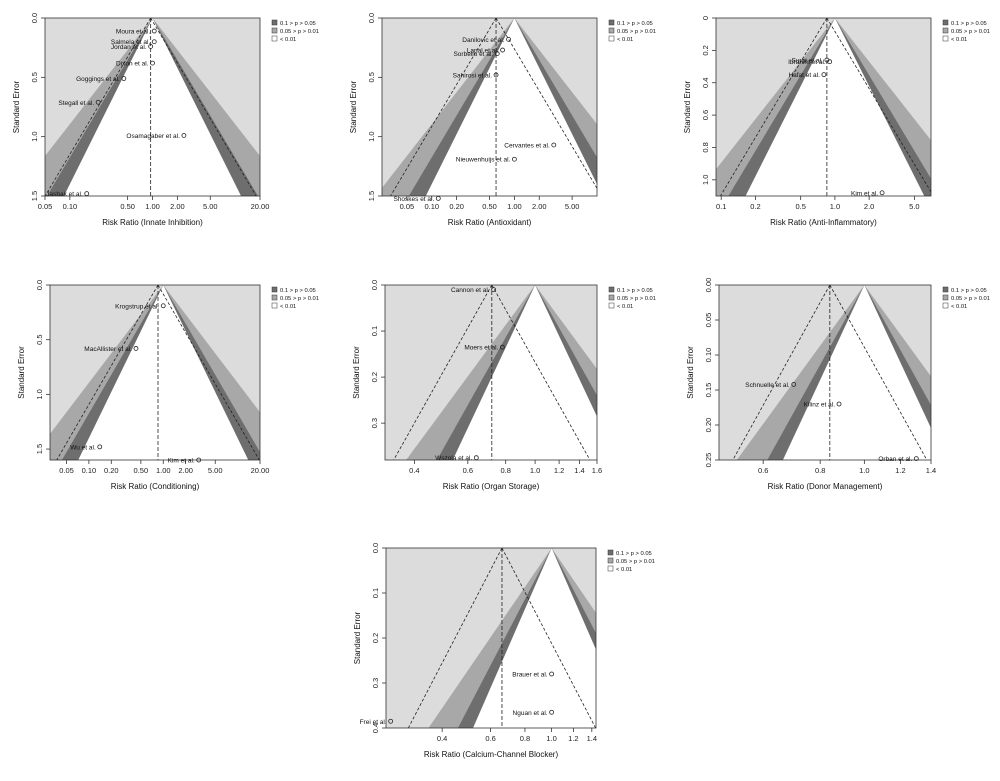 Image resolution: width=1000 pixels, height=781 pixels. What do you see at coordinates (108, 349) in the screenshot?
I see `study-label: MacAllister et al.` at bounding box center [108, 349].